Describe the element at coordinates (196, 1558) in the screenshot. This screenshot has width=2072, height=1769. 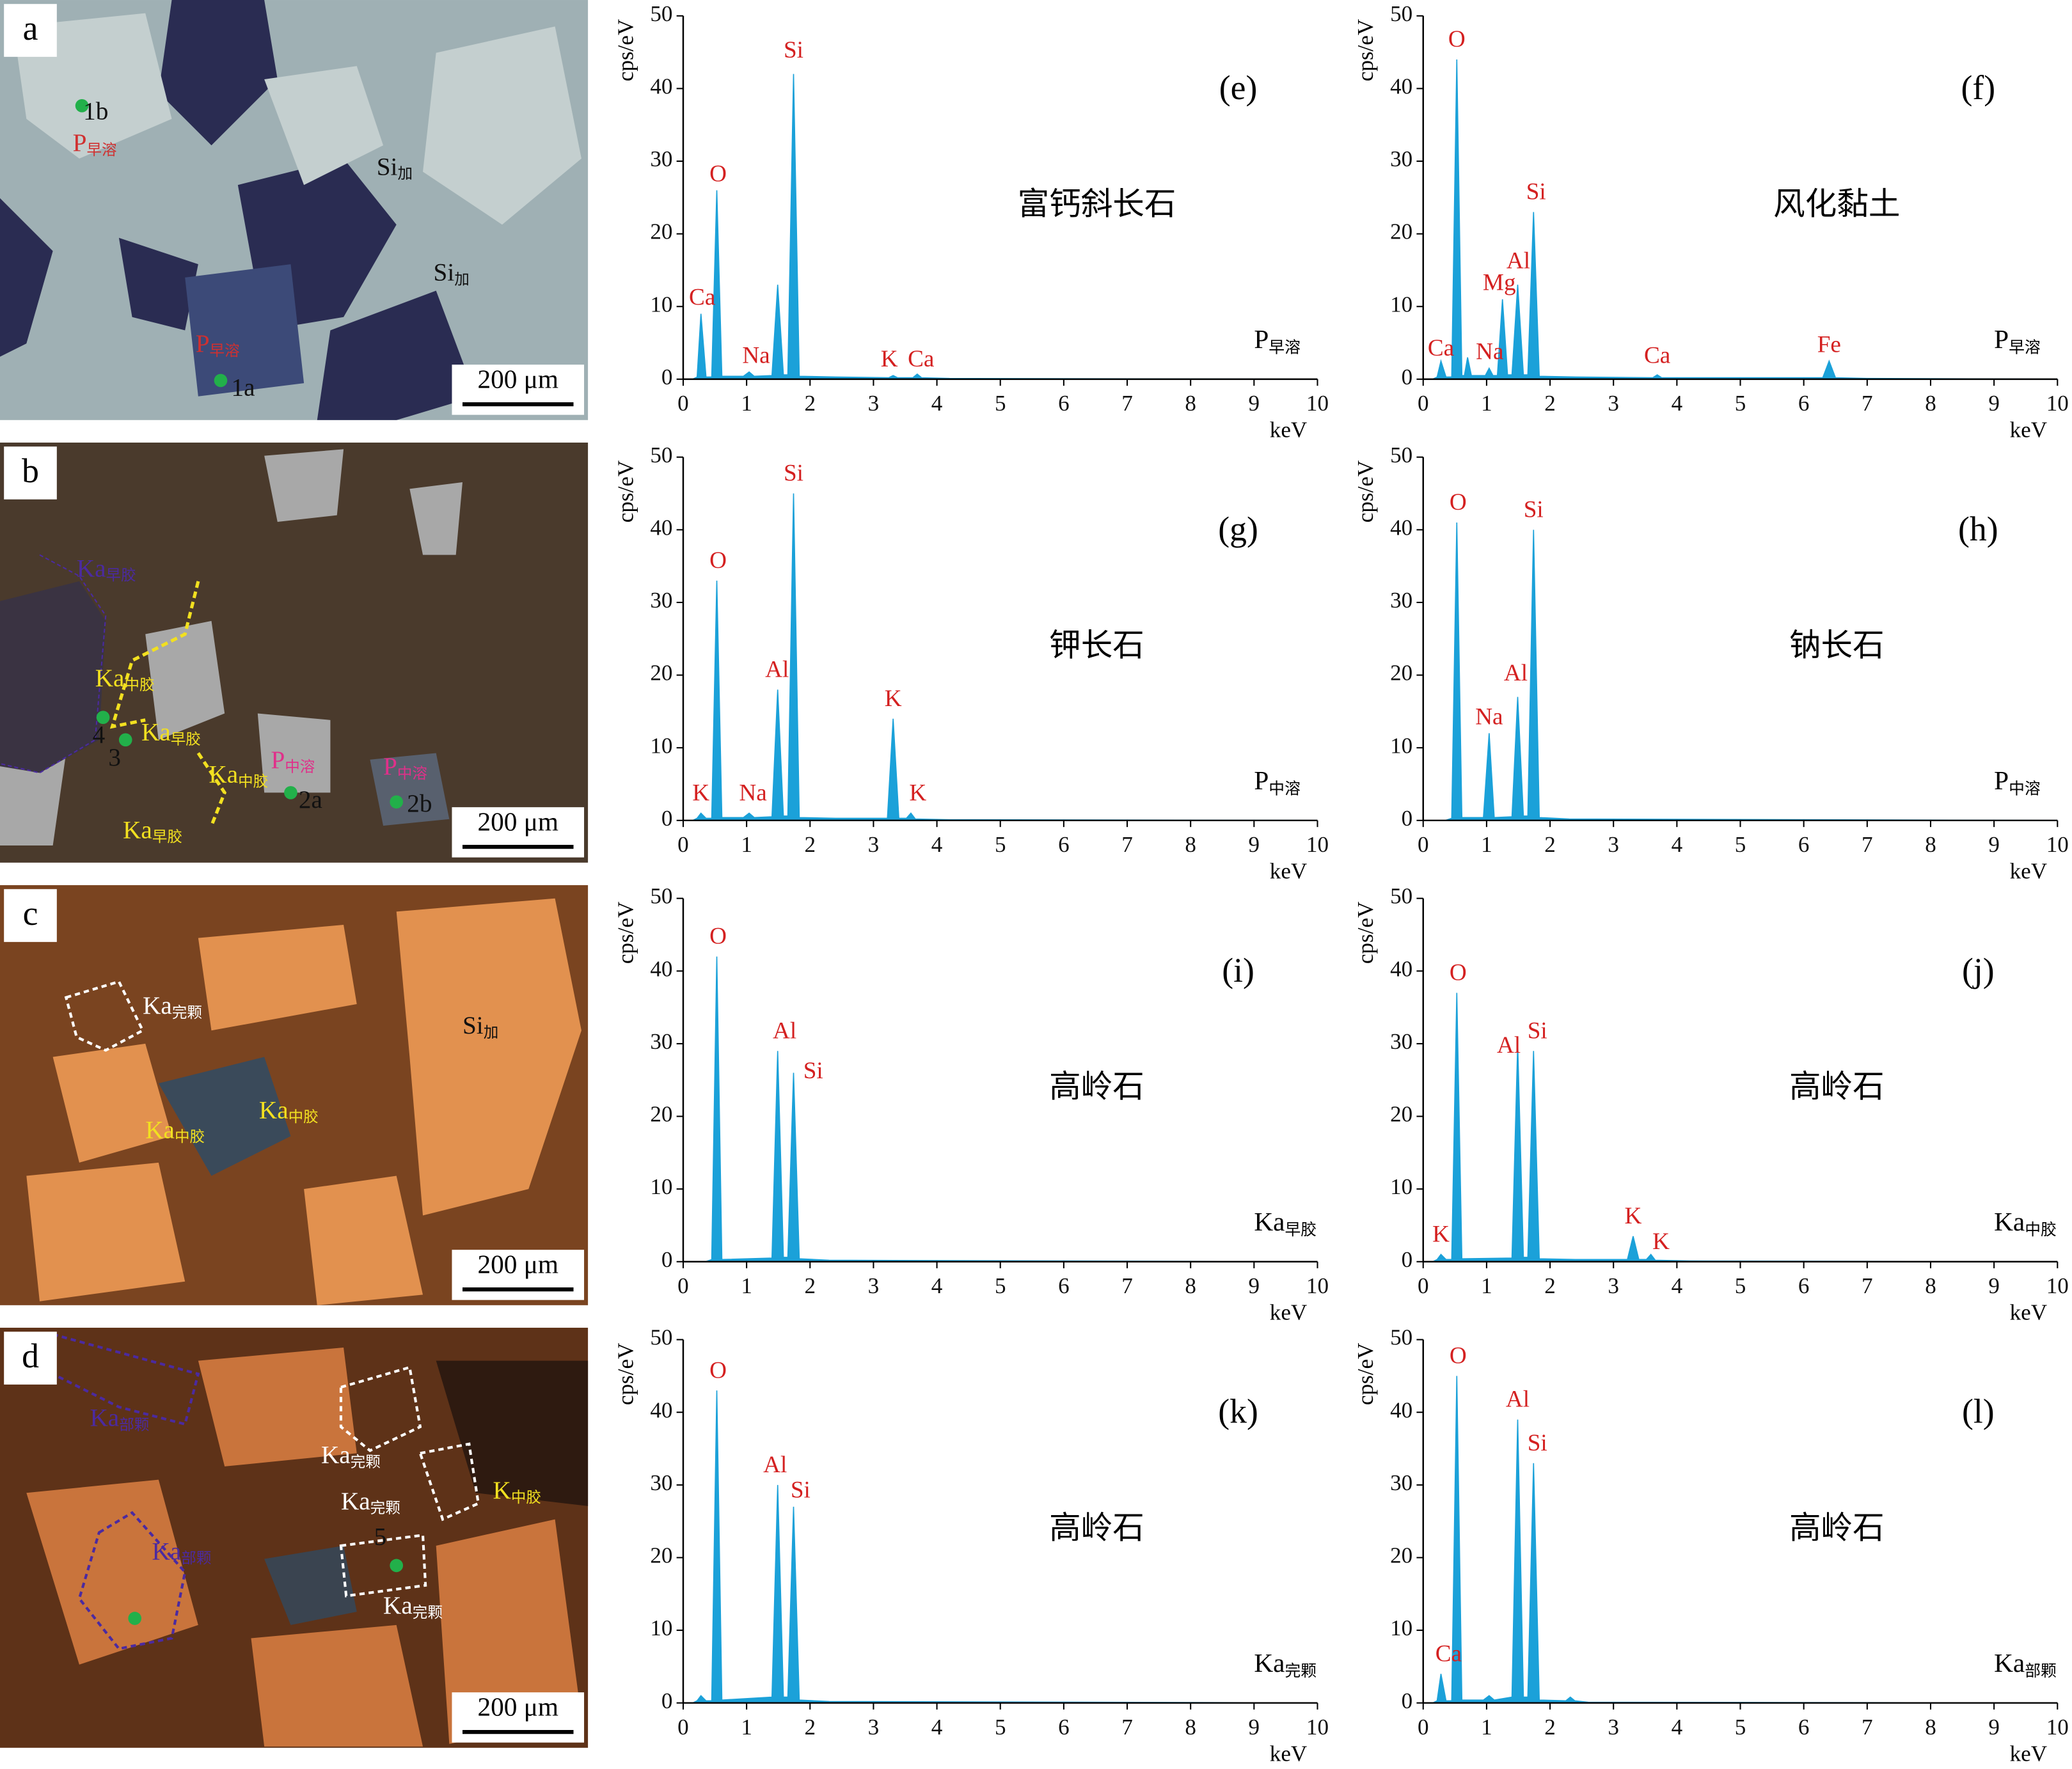
I see `micrograph-label-sub: 部颗` at that location.